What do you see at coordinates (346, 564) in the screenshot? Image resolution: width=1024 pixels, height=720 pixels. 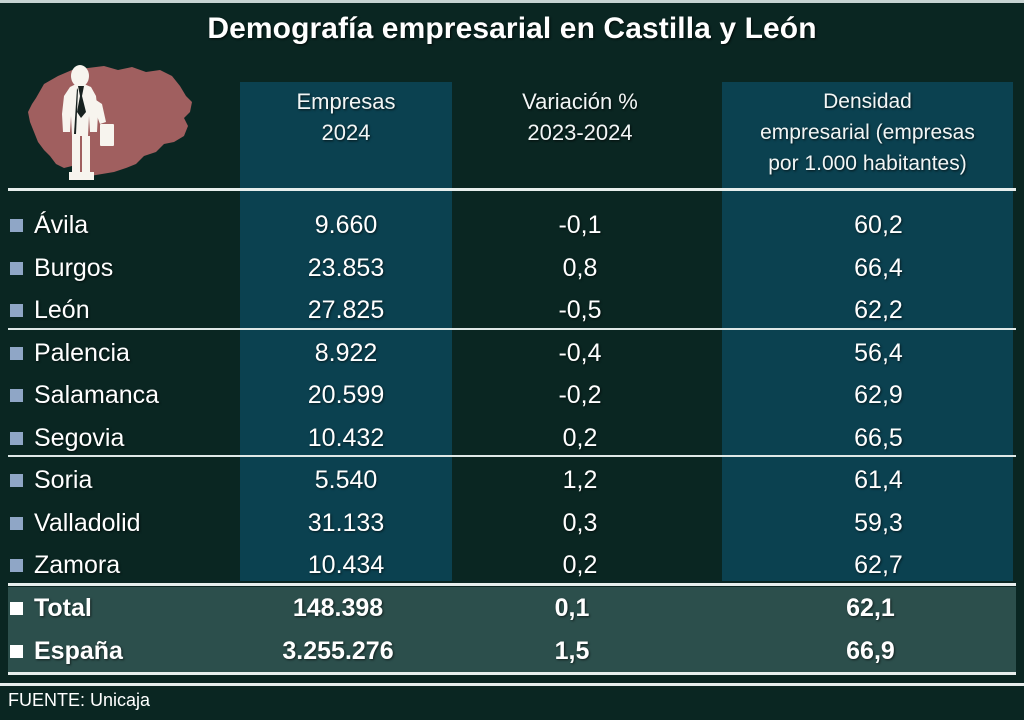 I see `cell-empresas: 10.434` at bounding box center [346, 564].